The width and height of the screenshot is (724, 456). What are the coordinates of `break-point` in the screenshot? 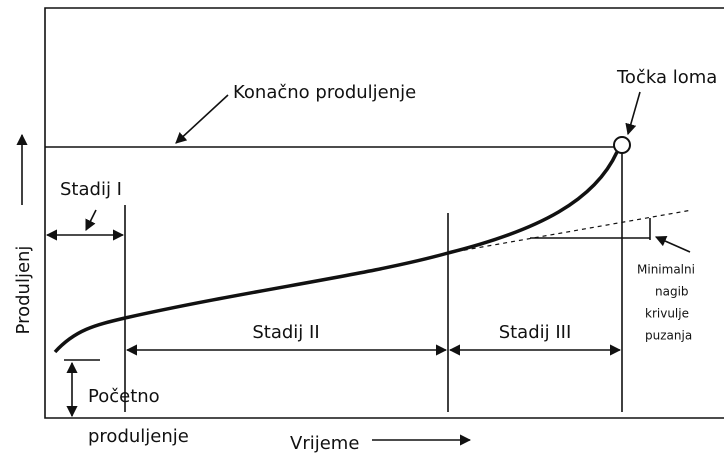 It's located at (622, 145).